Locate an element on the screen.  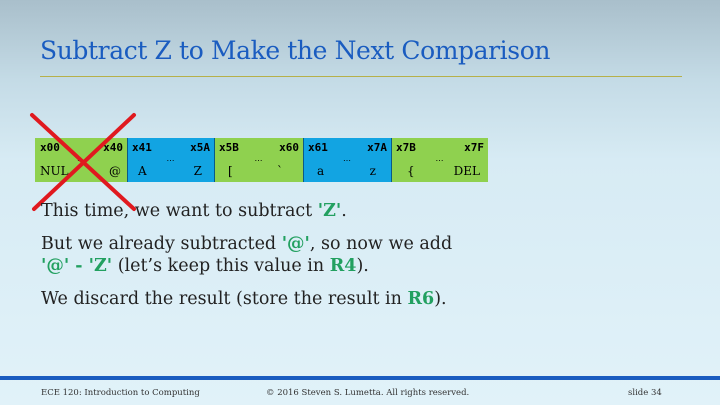
footer-bar is located at coordinates (360, 378).